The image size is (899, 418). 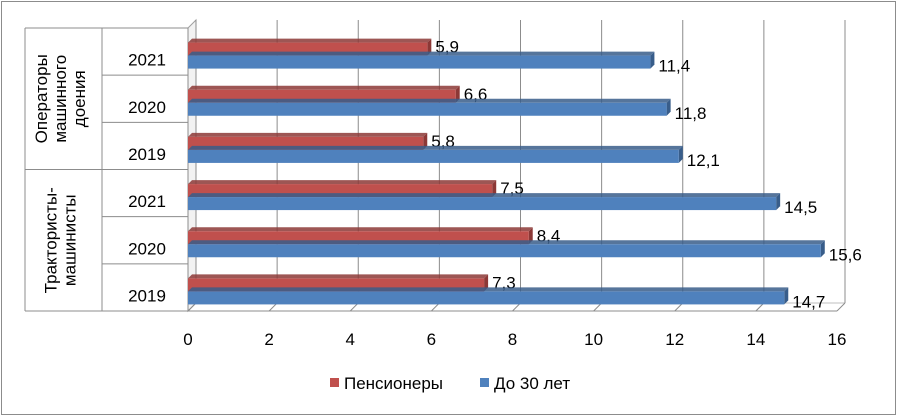 I want to click on group-label-line: доения, so click(x=79, y=98).